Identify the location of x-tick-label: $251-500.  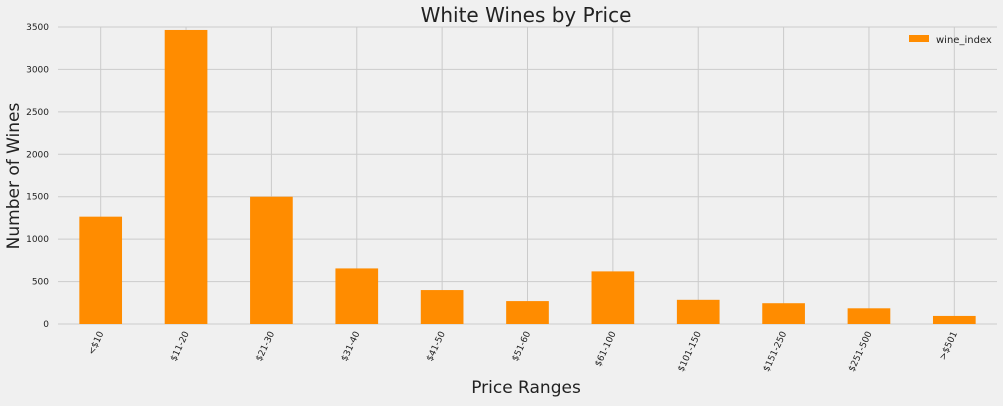
(860, 352).